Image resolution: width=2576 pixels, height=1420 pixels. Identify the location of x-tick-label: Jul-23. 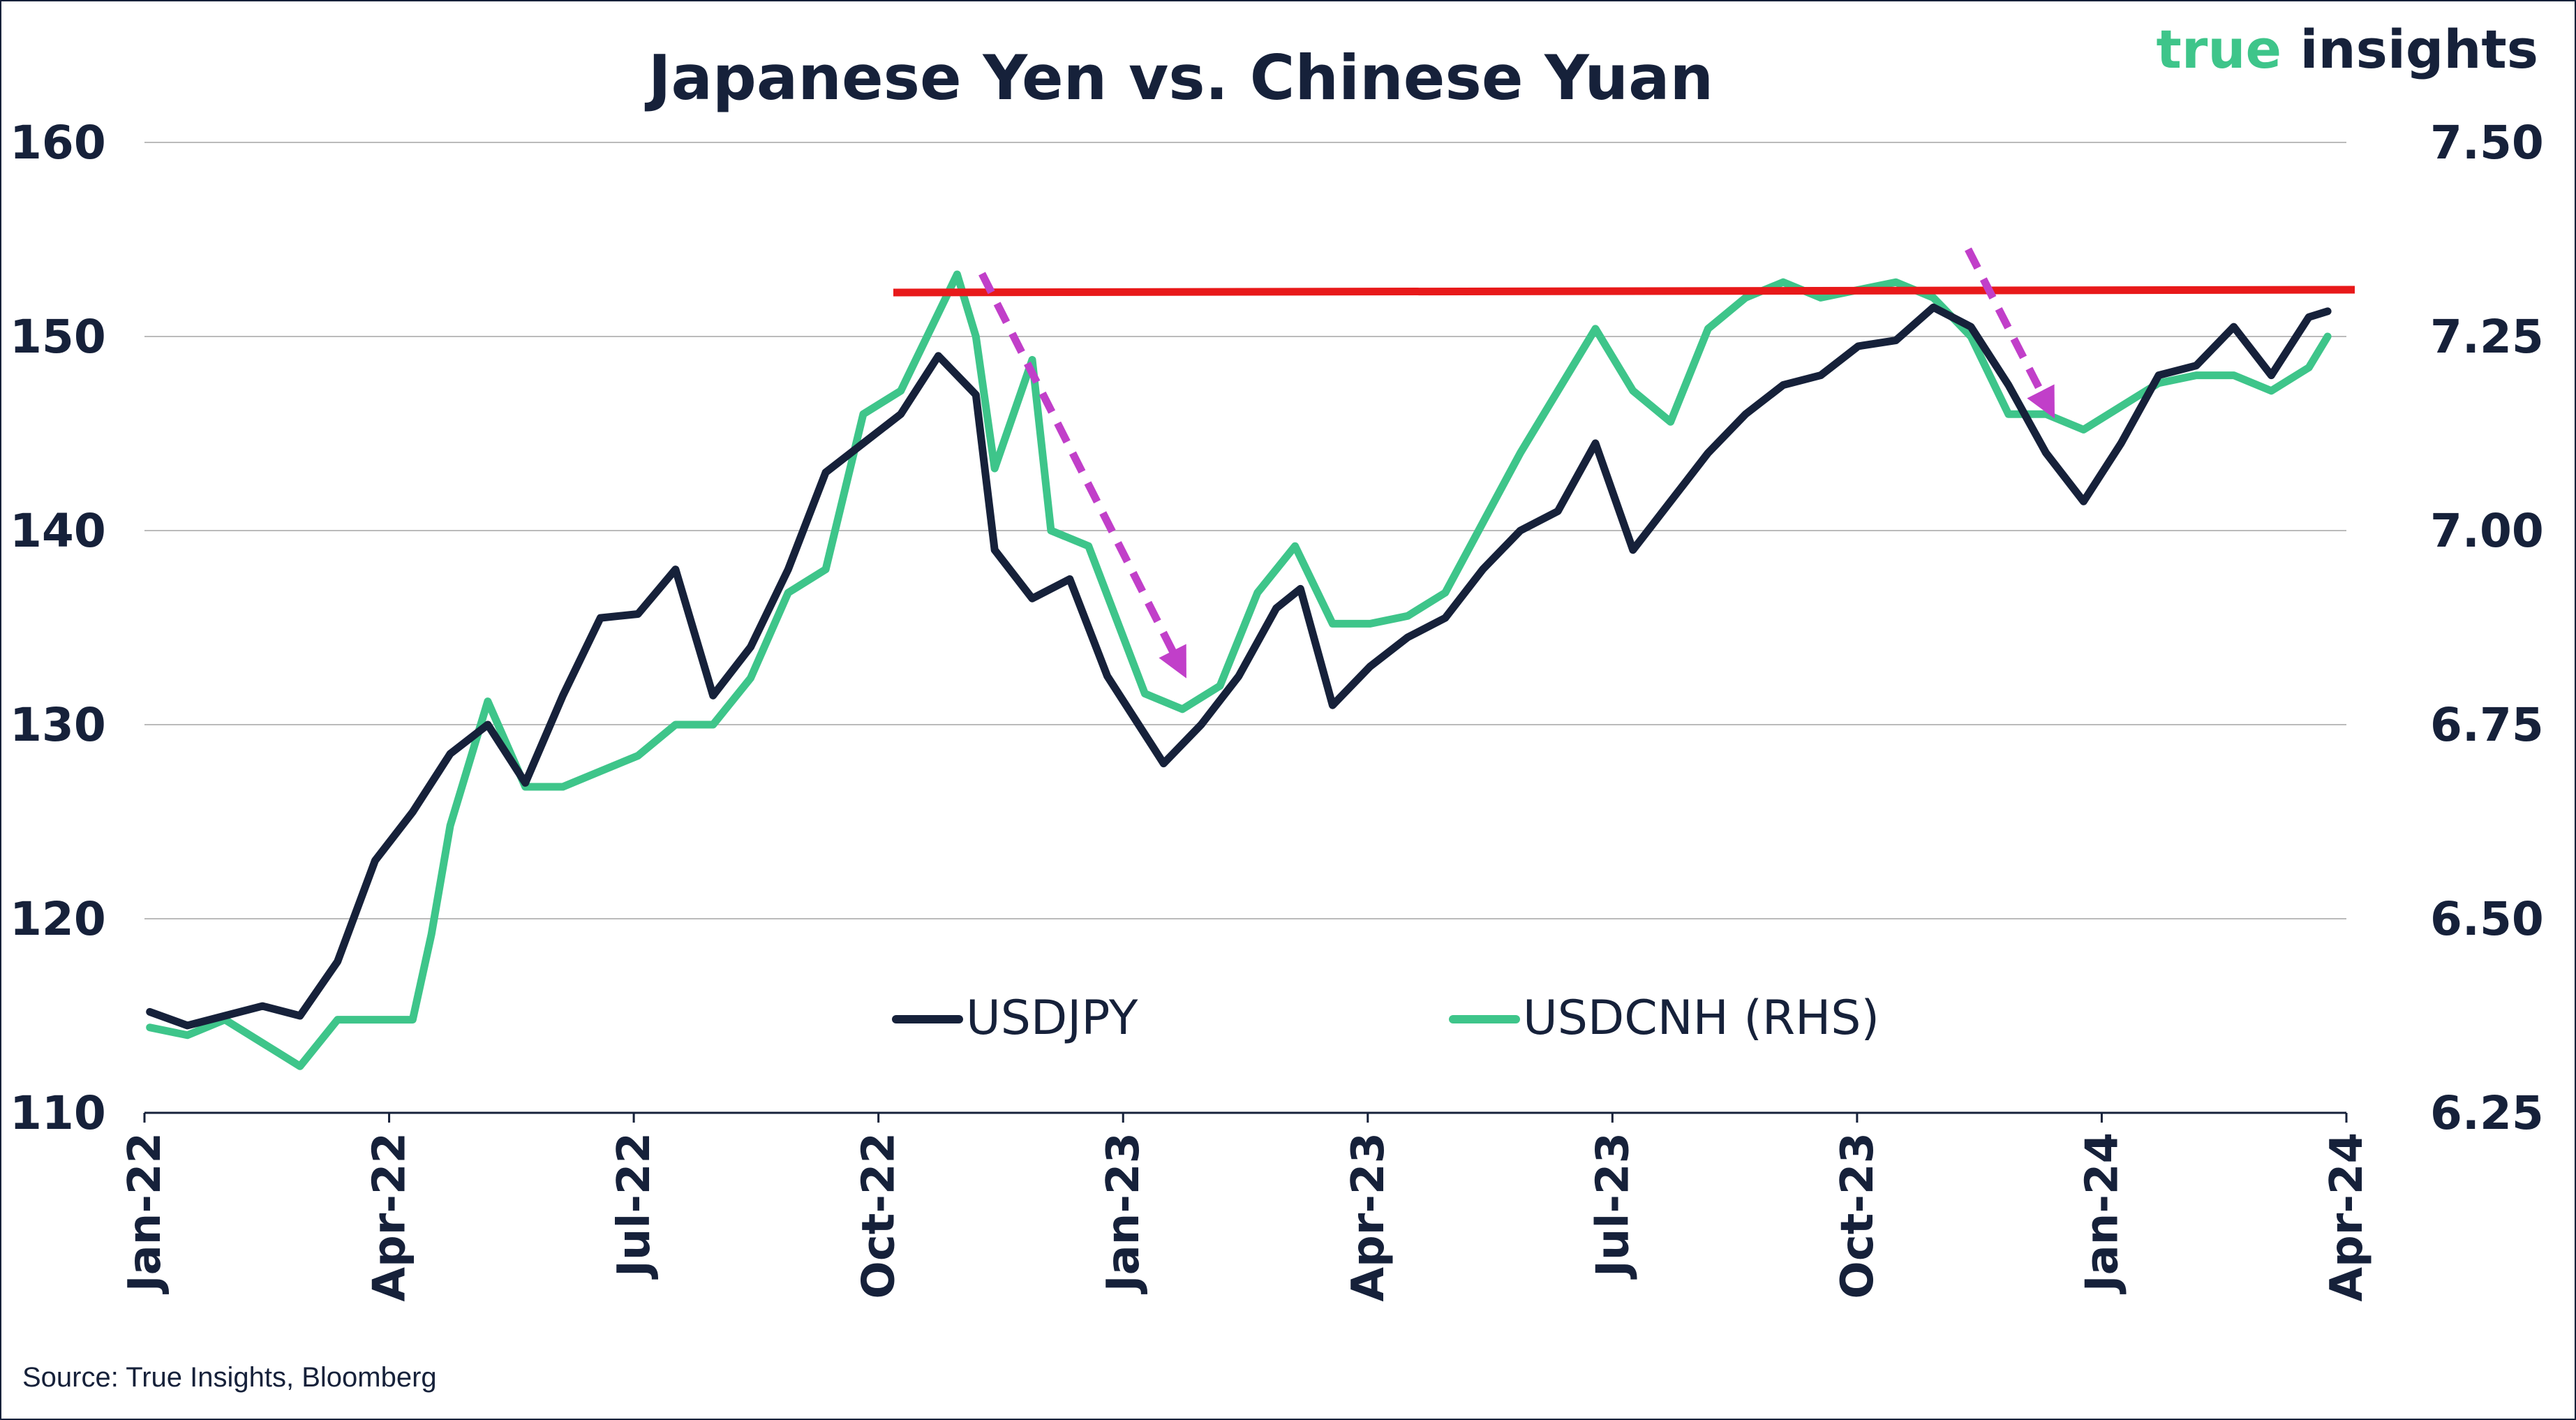
(1613, 1206).